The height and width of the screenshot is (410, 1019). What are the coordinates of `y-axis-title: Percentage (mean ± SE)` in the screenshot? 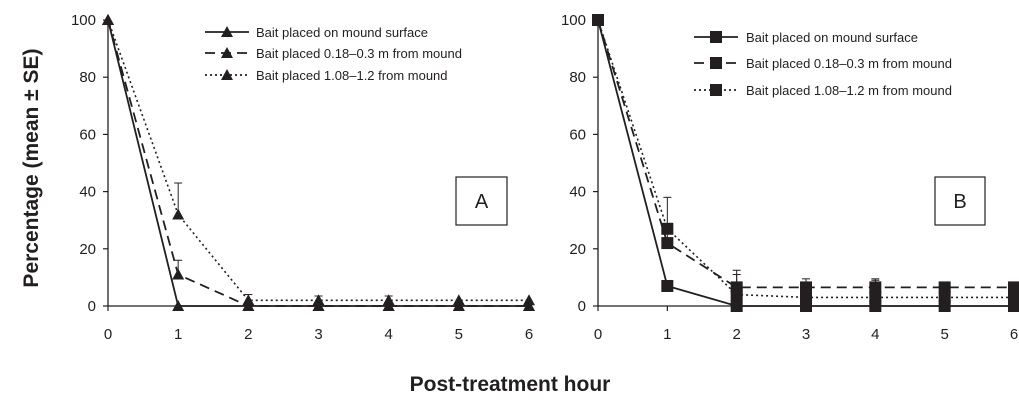 It's located at (31, 167).